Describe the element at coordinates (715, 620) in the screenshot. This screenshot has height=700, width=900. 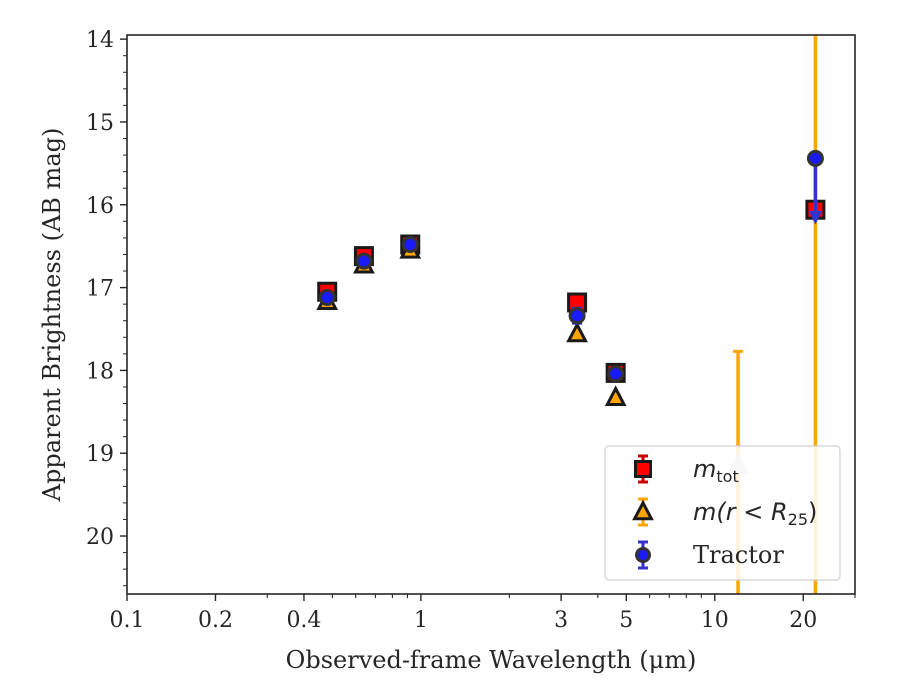
I see `x-tick-label: 10` at that location.